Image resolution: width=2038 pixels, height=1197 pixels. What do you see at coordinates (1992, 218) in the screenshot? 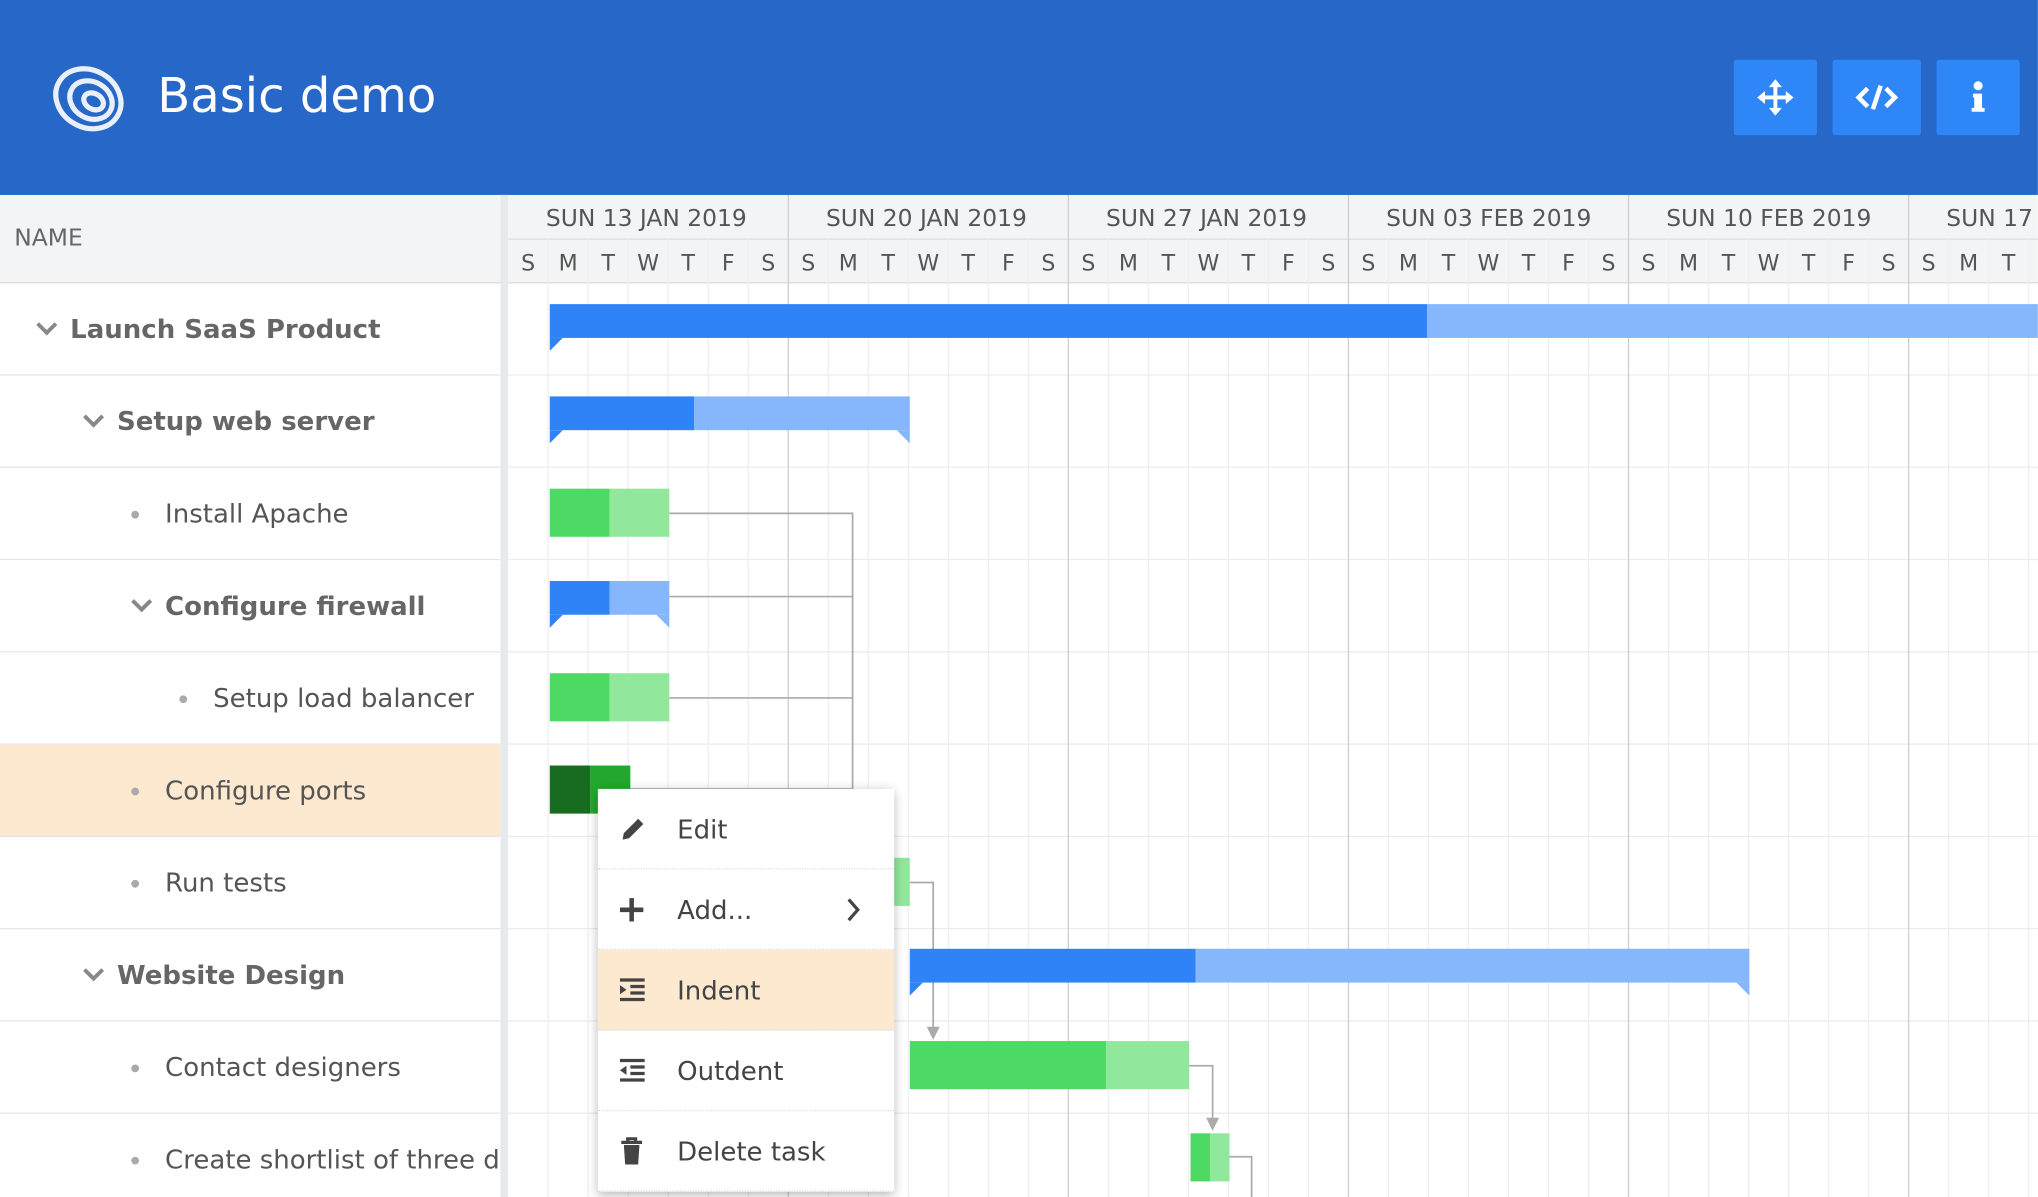
I see `week-label: SUN 17 FEB 2019` at bounding box center [1992, 218].